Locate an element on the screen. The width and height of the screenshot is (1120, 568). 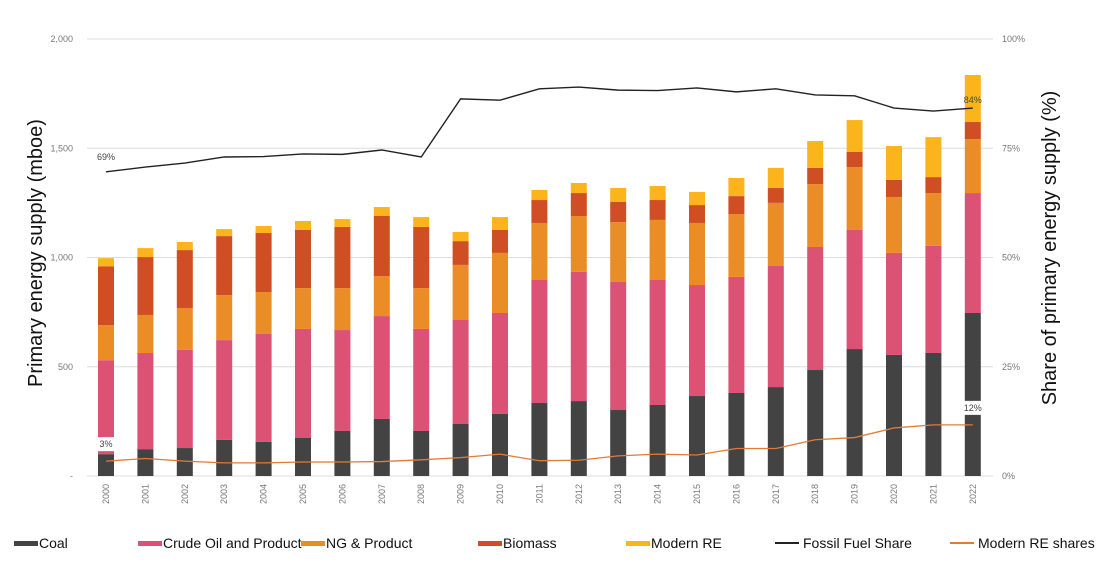
data-label: 84% is located at coordinates (973, 100).